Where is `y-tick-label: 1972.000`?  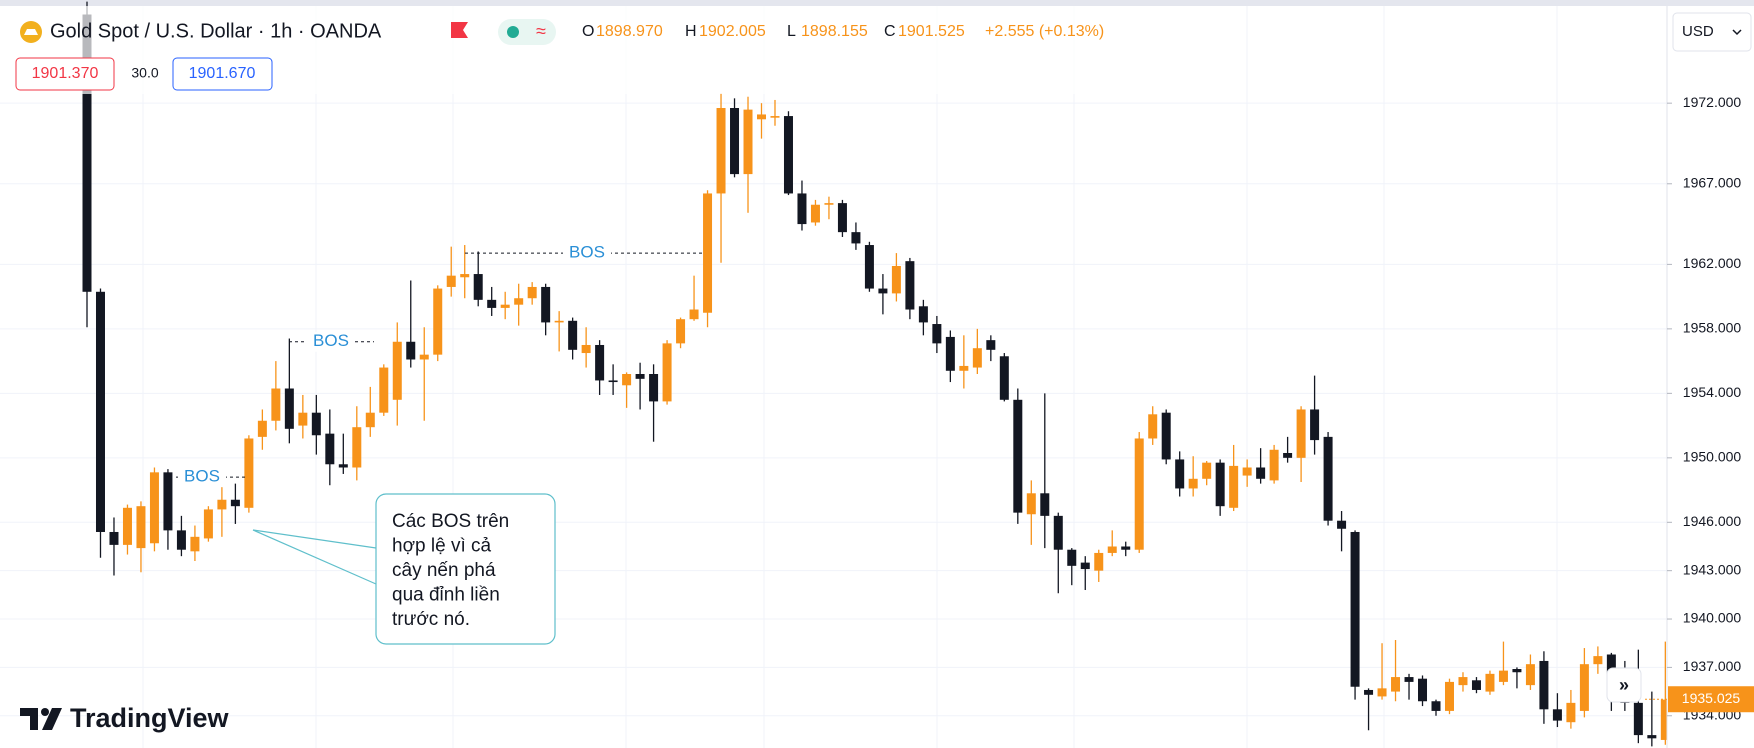
y-tick-label: 1972.000 is located at coordinates (1712, 102).